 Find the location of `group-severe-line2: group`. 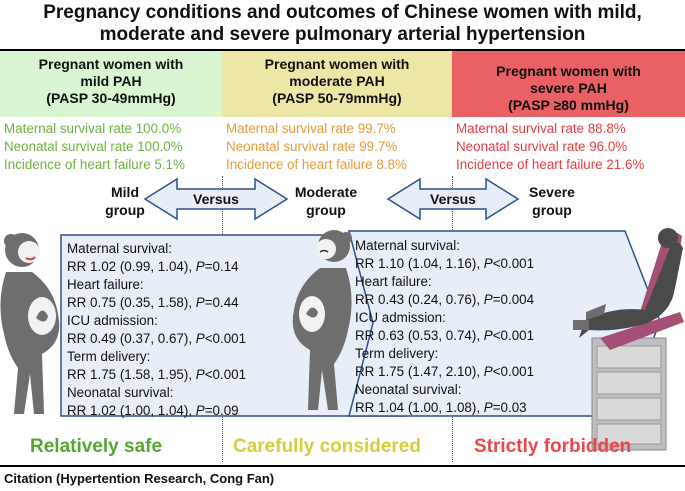

group-severe-line2: group is located at coordinates (552, 210).